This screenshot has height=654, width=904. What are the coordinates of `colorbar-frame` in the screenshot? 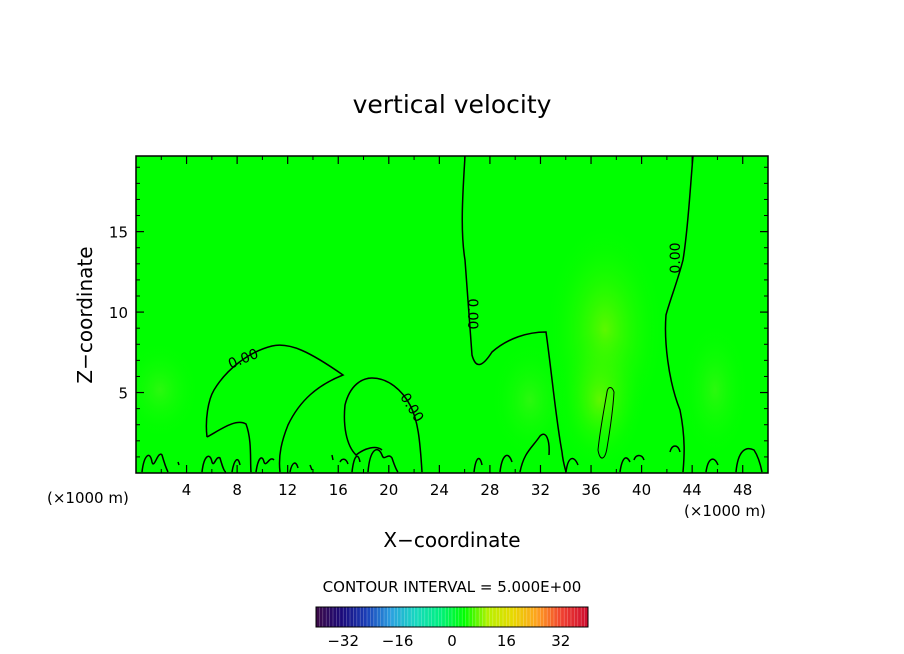 It's located at (452, 617).